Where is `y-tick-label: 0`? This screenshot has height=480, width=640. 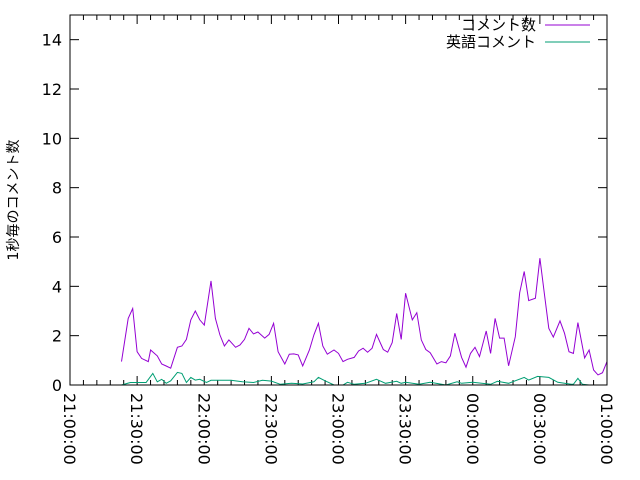
y-tick-label: 0 is located at coordinates (57, 385).